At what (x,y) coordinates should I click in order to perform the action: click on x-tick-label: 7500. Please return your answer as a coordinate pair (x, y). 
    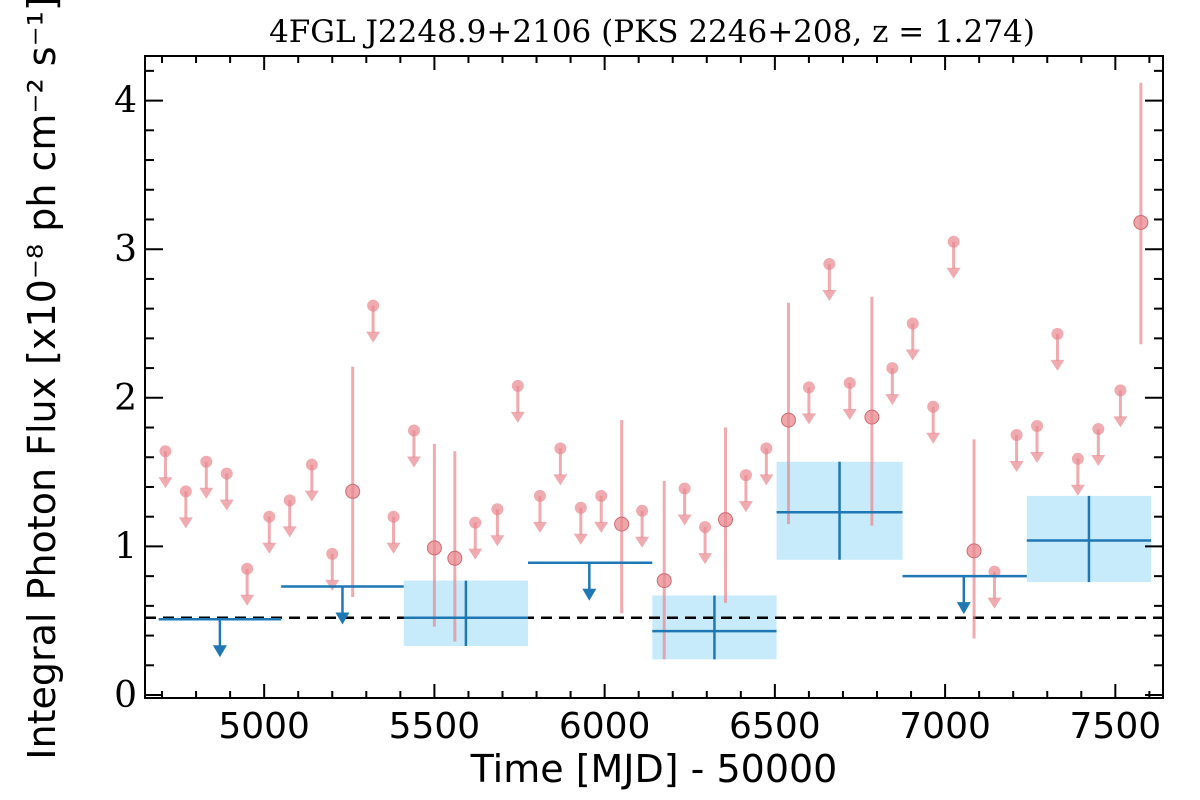
    Looking at the image, I should click on (1116, 726).